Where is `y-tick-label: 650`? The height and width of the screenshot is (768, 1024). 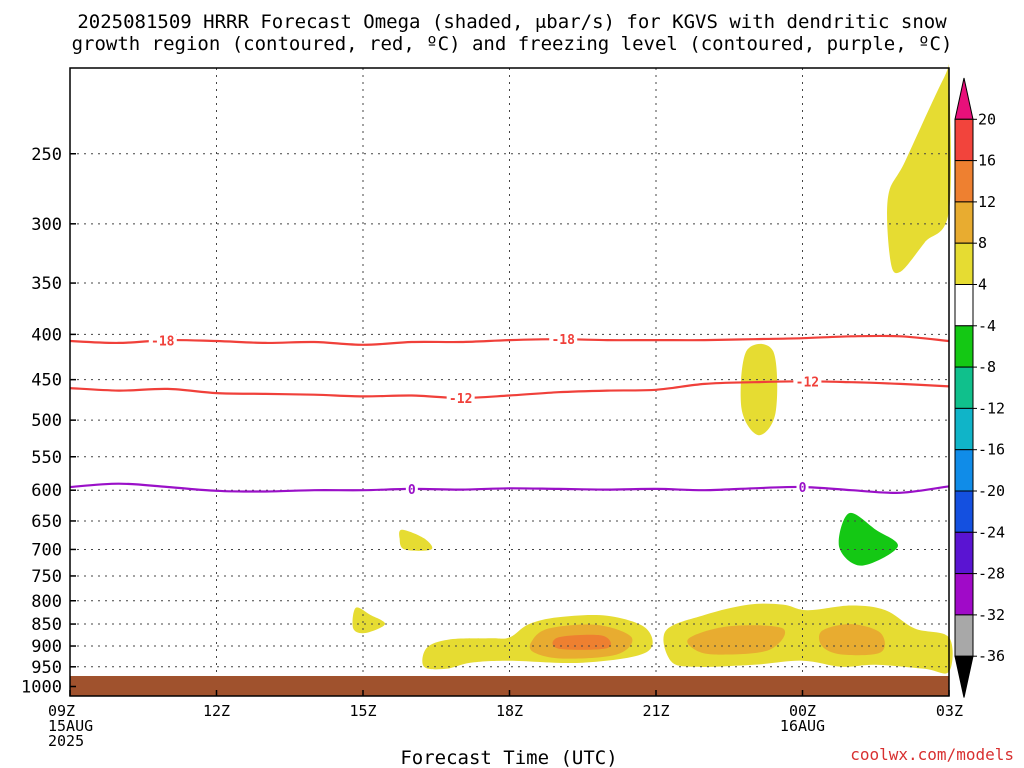 y-tick-label: 650 is located at coordinates (46, 522).